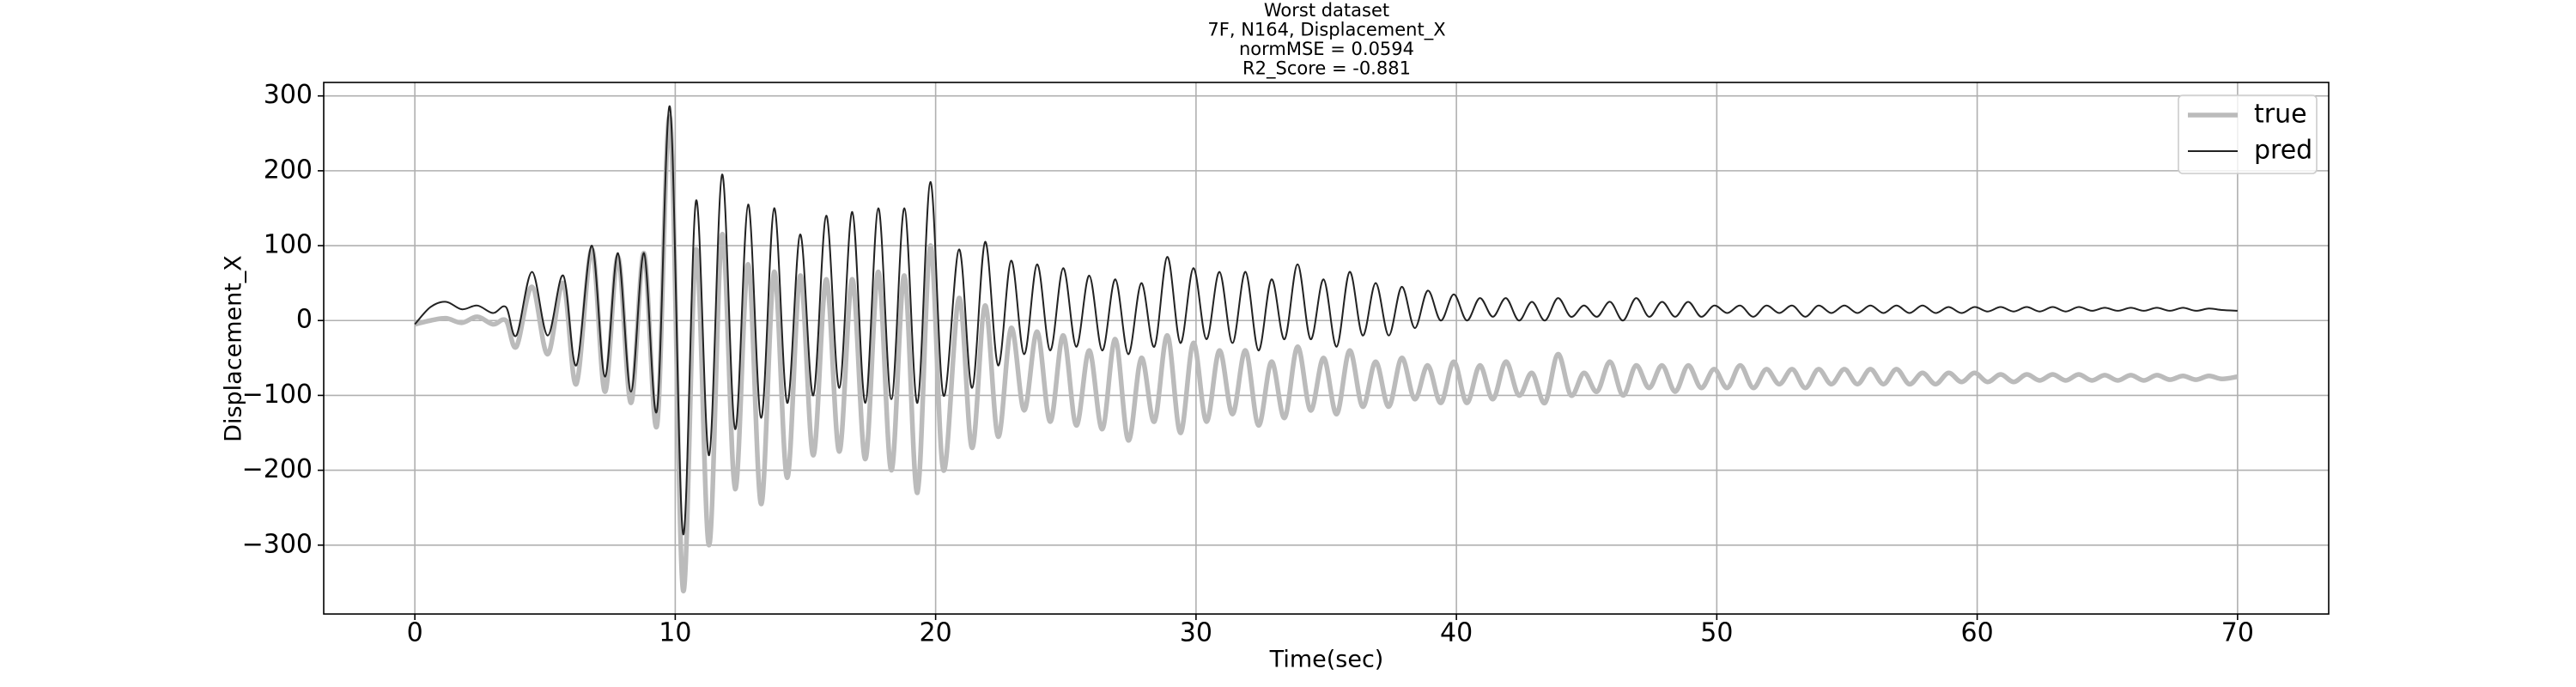 The image size is (2576, 687). I want to click on x-tick-label: 20, so click(936, 633).